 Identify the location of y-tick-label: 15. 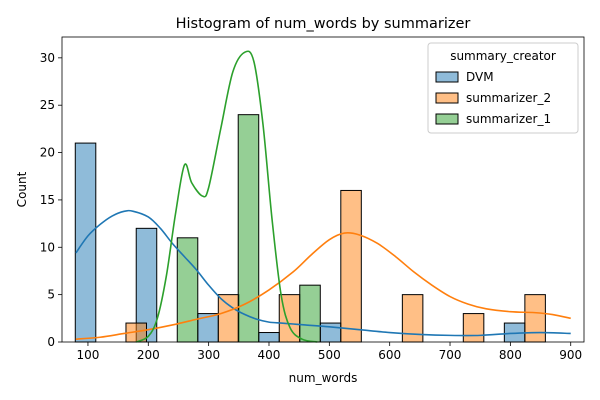
(47, 200).